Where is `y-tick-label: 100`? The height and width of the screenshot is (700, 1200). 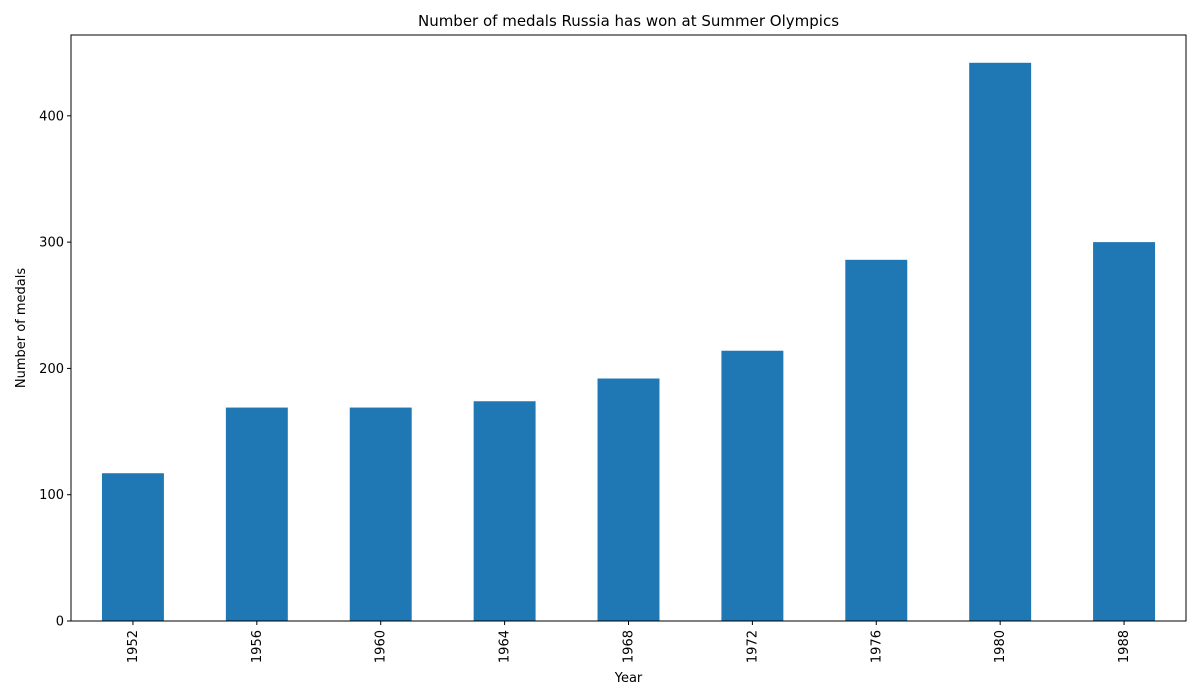 y-tick-label: 100 is located at coordinates (51, 495).